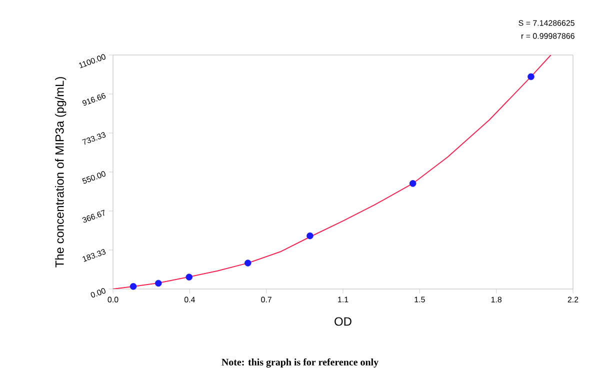 This screenshot has height=375, width=600. Describe the element at coordinates (300, 363) in the screenshot. I see `text: Note: this graph is for reference only` at that location.